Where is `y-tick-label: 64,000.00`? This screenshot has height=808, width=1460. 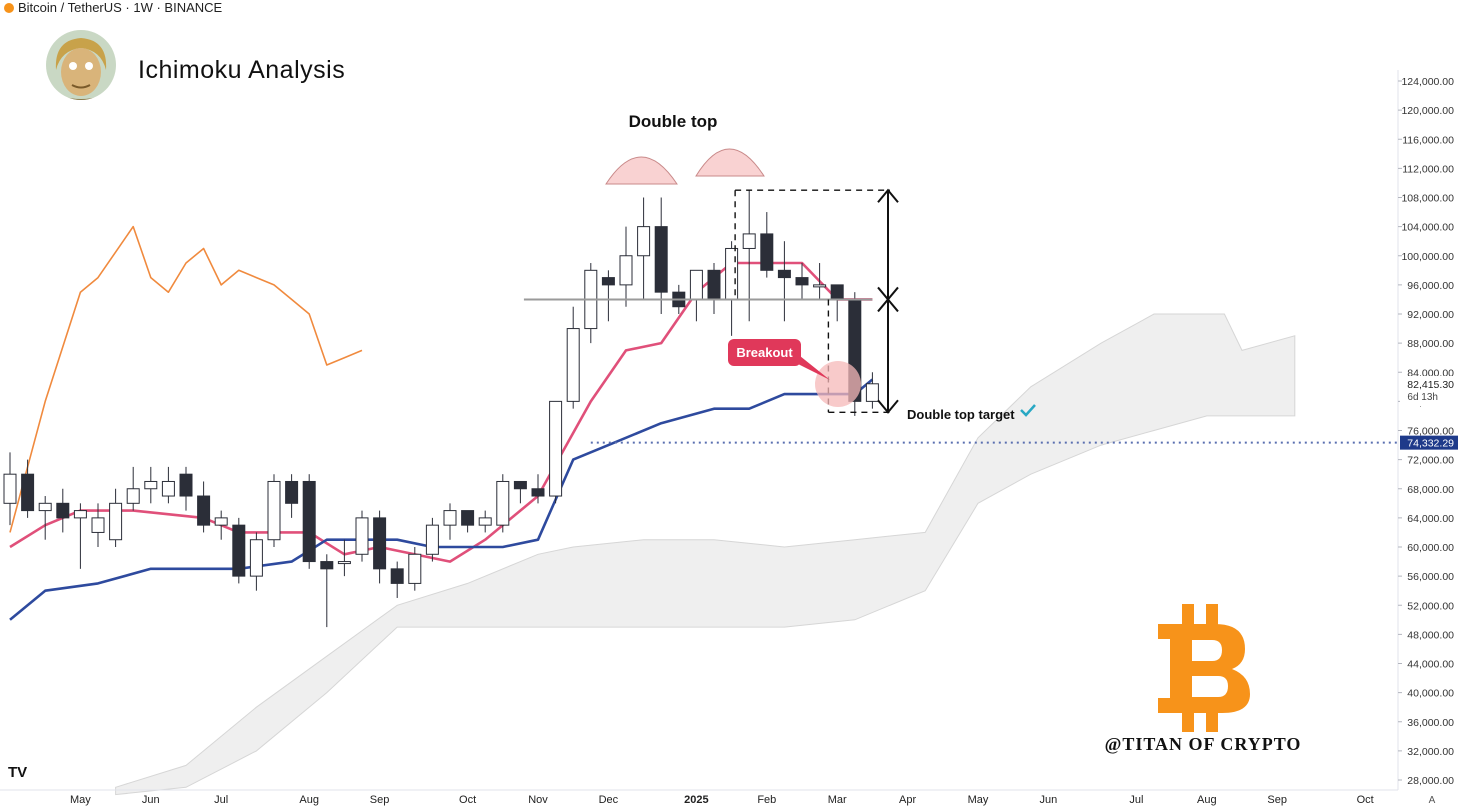
y-tick-label: 64,000.00 is located at coordinates (1430, 519).